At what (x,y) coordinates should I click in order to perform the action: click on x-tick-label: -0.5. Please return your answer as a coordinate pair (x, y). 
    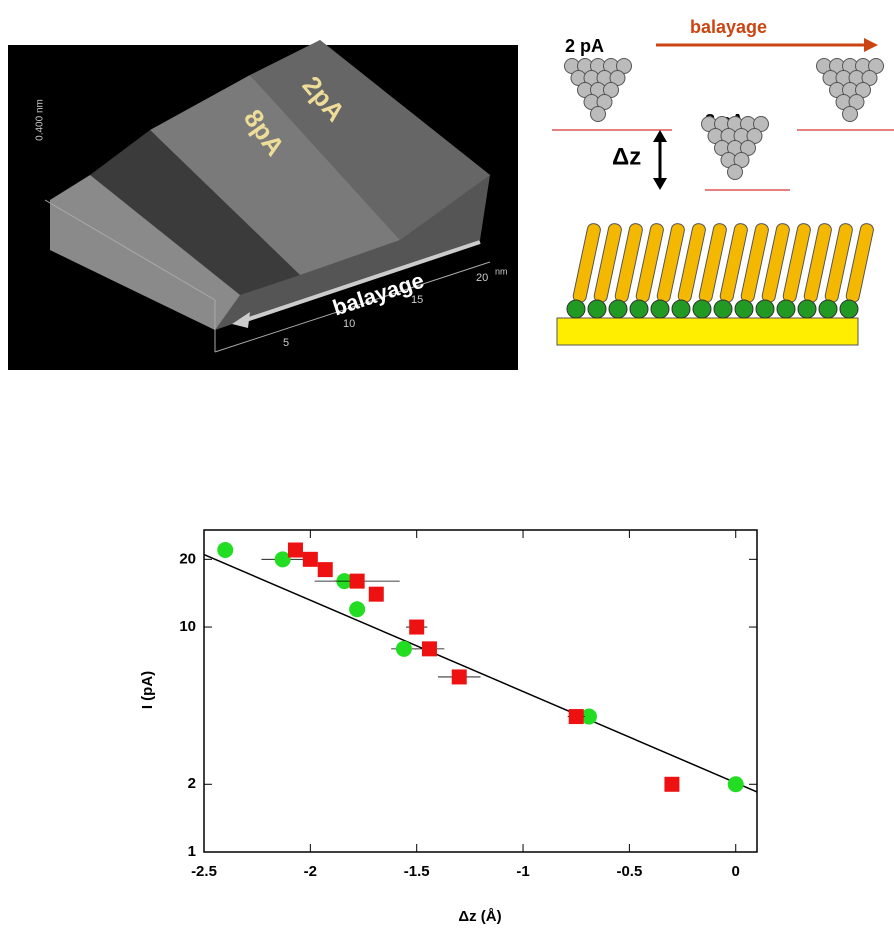
    Looking at the image, I should click on (629, 871).